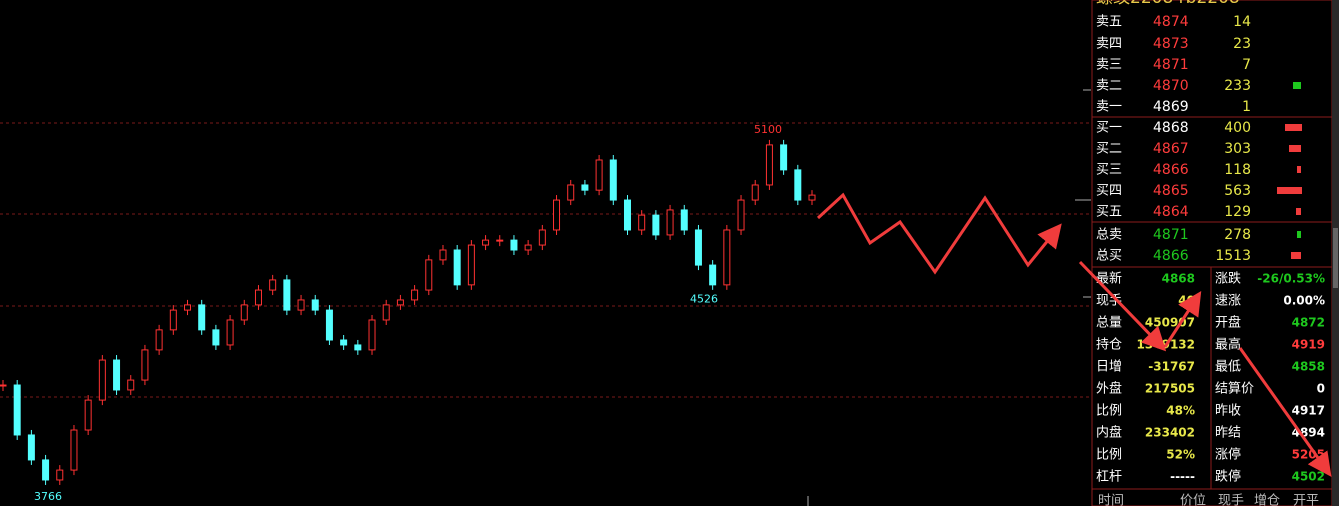 This screenshot has width=1339, height=506. I want to click on stat-value: -----, so click(1182, 477).